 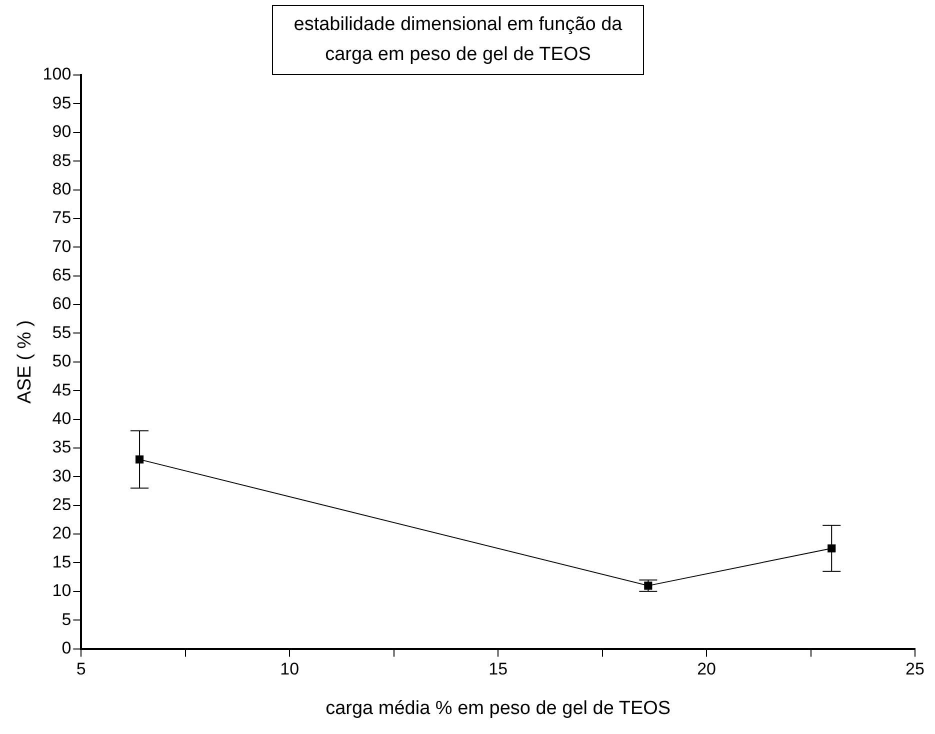 What do you see at coordinates (62, 275) in the screenshot?
I see `y-tick-label: 65` at bounding box center [62, 275].